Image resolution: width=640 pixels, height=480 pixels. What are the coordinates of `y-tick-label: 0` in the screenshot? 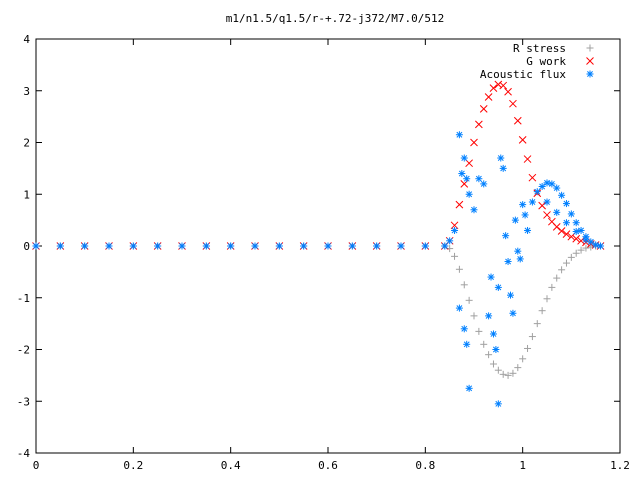 It's located at (26, 246).